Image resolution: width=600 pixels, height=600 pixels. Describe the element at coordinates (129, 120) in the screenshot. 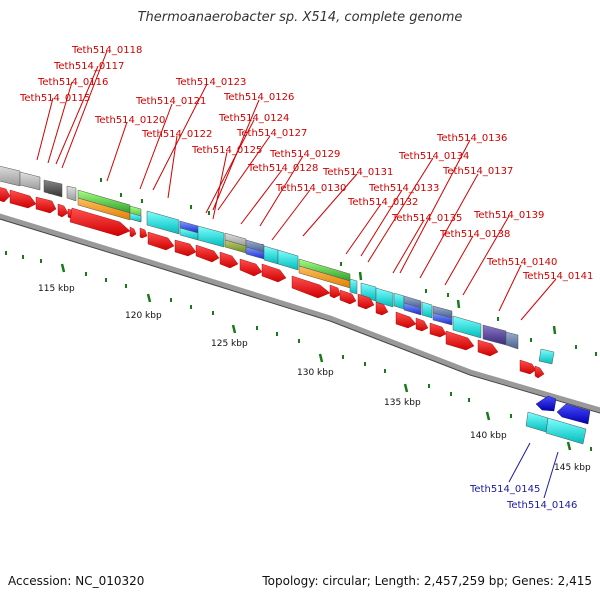

I see `gene-label: Teth514_0120` at that location.